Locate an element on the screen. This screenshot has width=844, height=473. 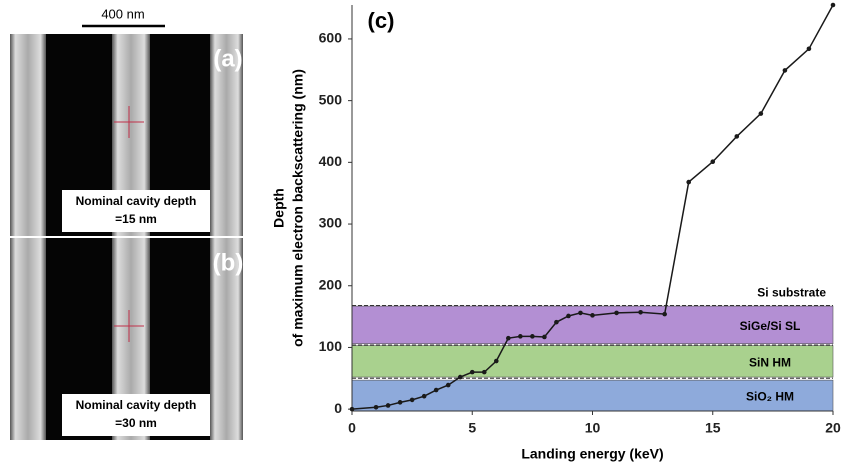
layer-label: SiN HM is located at coordinates (770, 363).